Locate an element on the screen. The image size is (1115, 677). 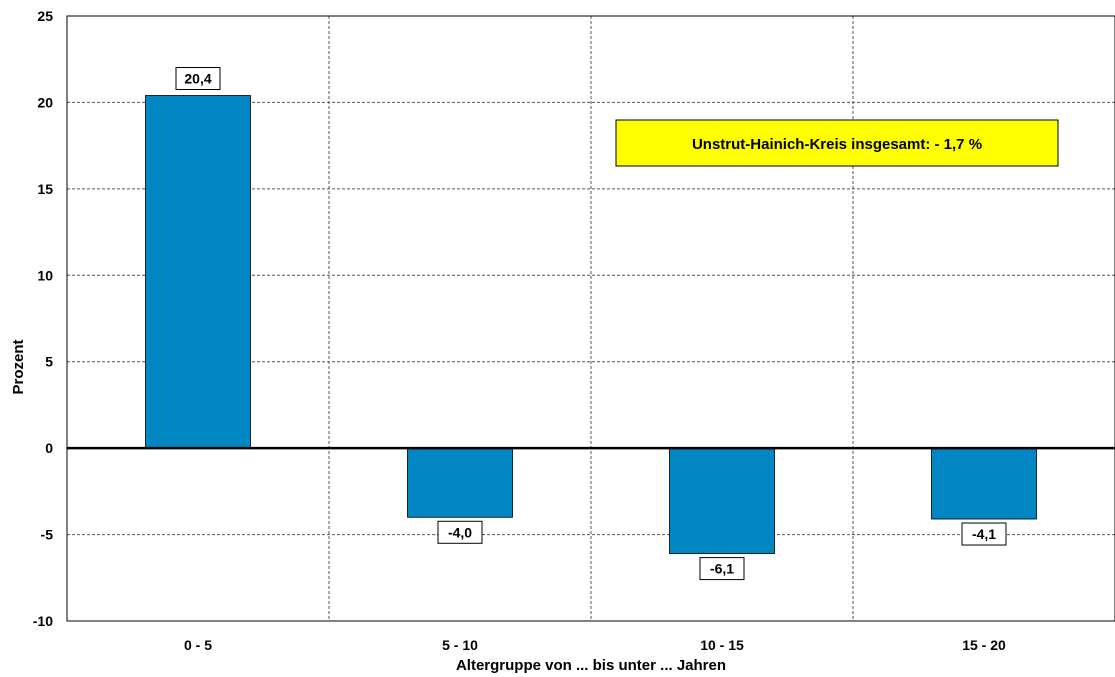
y-tick-label: 15 is located at coordinates (45, 189).